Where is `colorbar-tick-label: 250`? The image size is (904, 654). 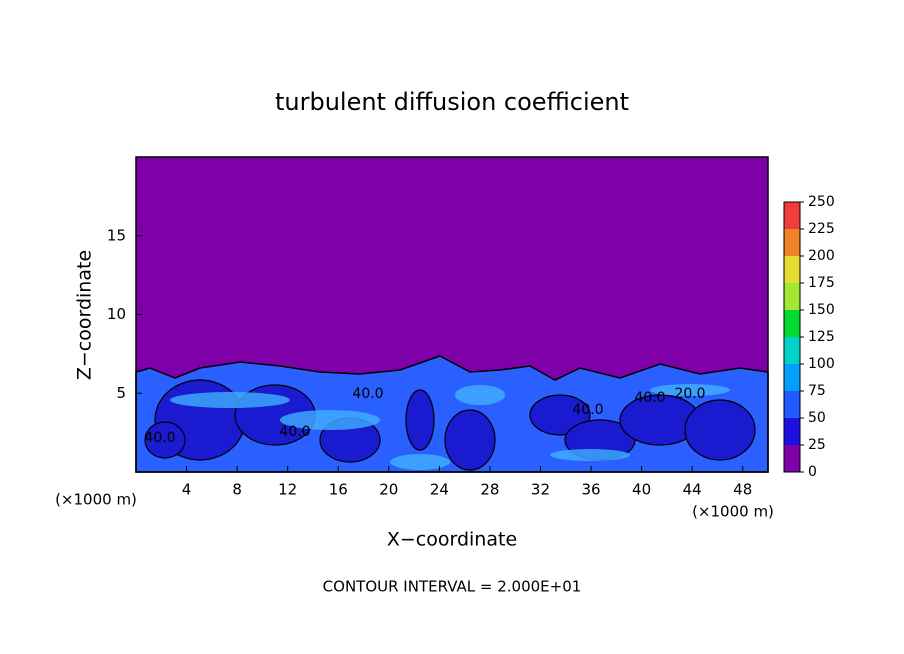
colorbar-tick-label: 250 is located at coordinates (821, 202).